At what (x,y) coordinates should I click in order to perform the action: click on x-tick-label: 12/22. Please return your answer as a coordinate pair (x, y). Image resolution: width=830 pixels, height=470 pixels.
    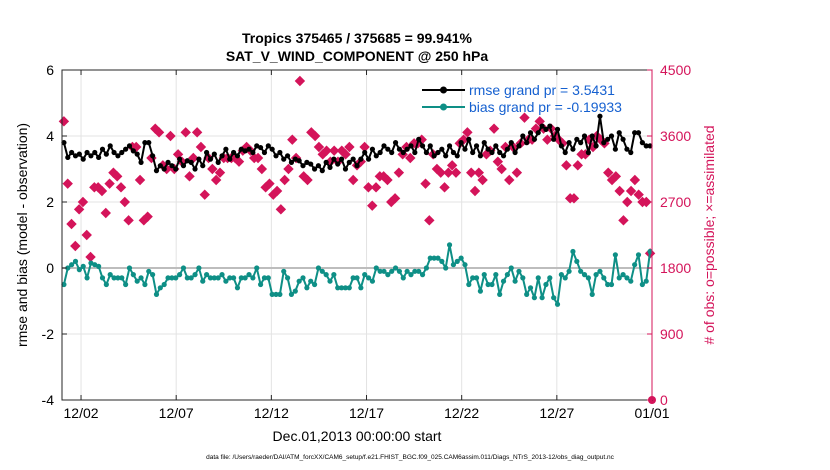
    Looking at the image, I should click on (461, 413).